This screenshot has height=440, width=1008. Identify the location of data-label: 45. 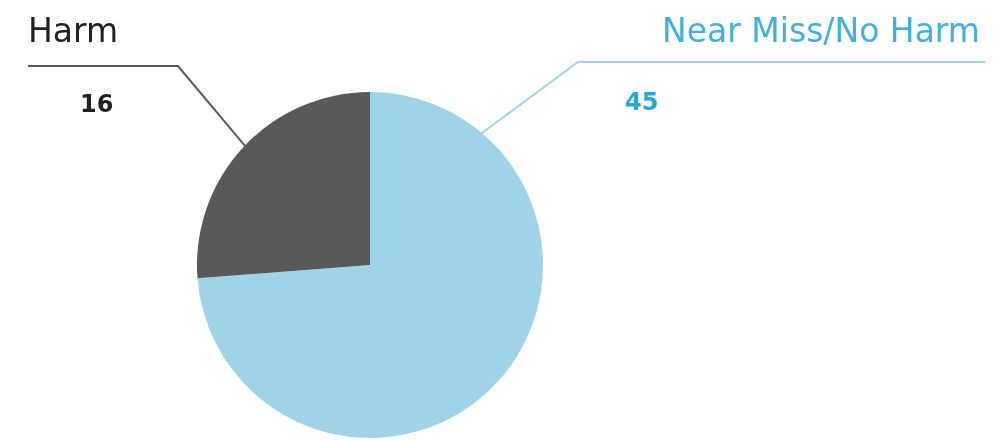
(642, 102).